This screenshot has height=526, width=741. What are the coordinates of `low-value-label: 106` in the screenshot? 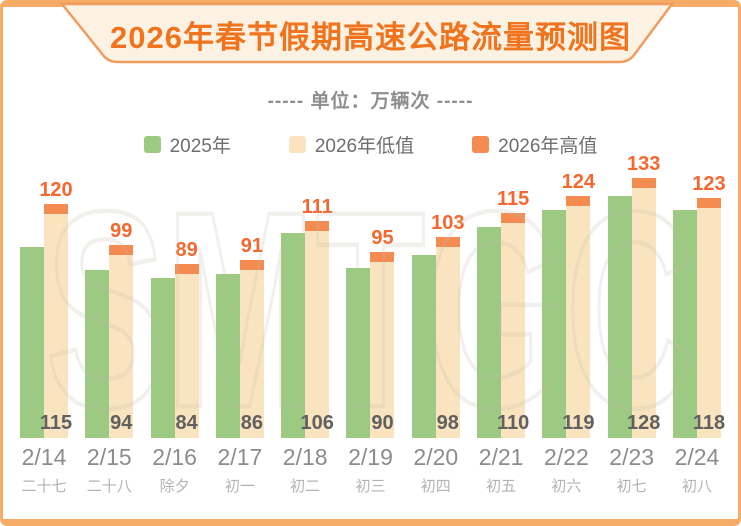 It's located at (317, 423).